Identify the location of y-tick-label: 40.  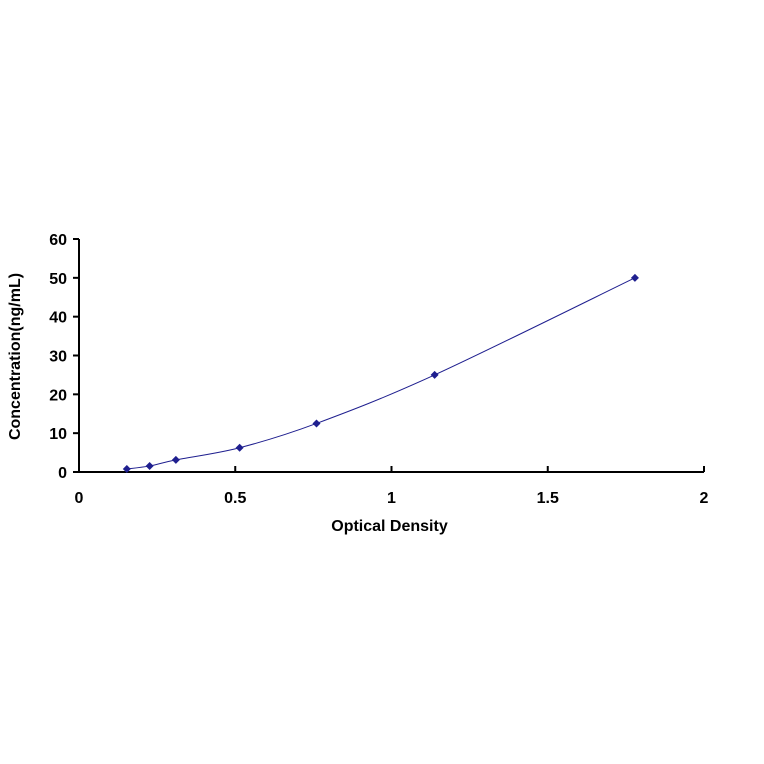
(58, 318).